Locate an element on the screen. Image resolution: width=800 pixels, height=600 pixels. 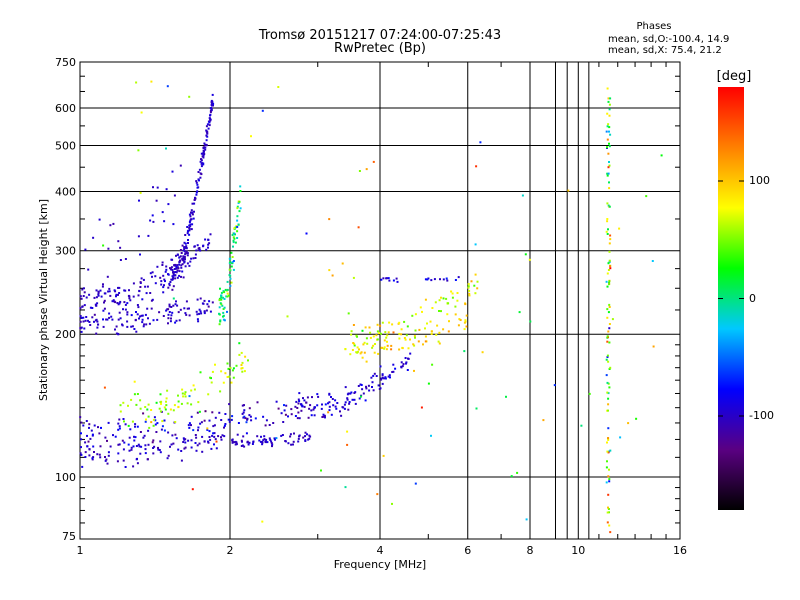
x-tick-label: 16 is located at coordinates (680, 550).